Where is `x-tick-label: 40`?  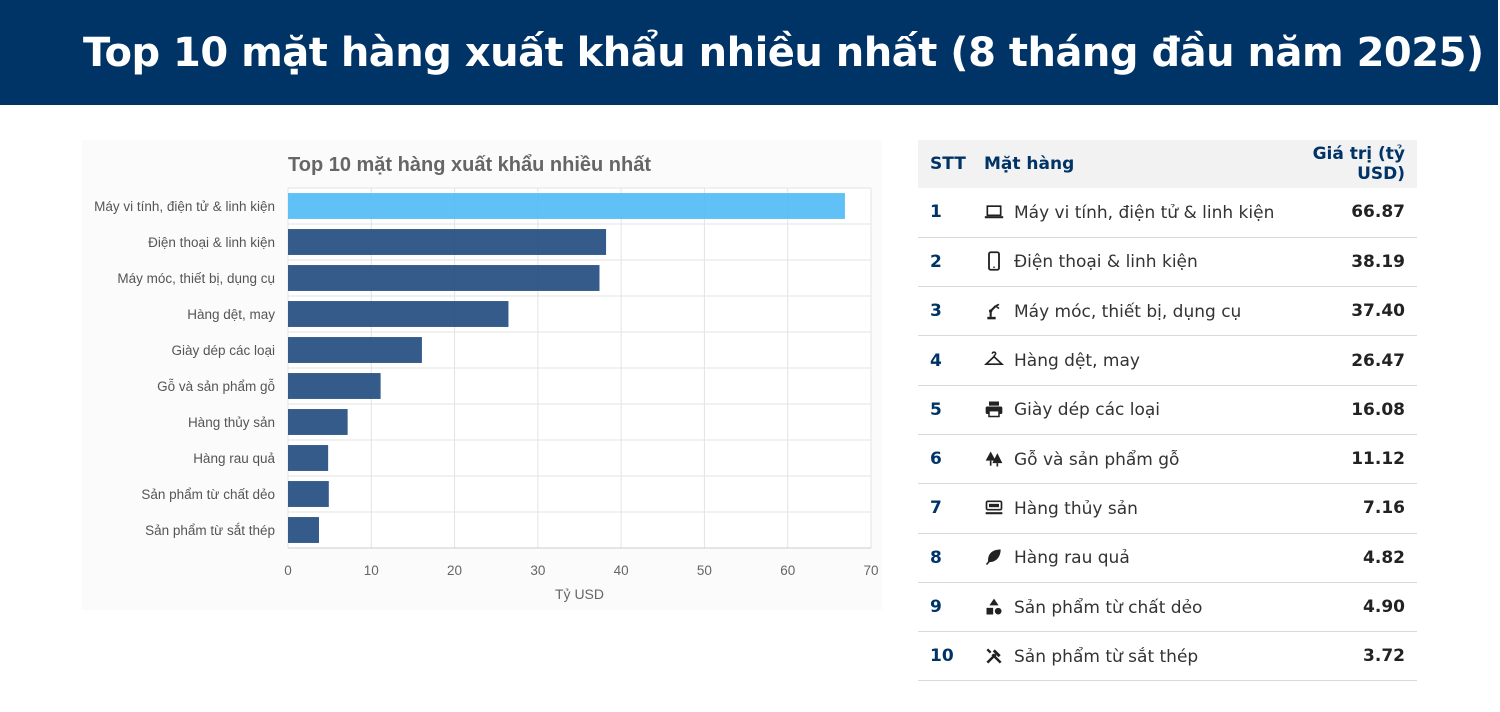 x-tick-label: 40 is located at coordinates (621, 570).